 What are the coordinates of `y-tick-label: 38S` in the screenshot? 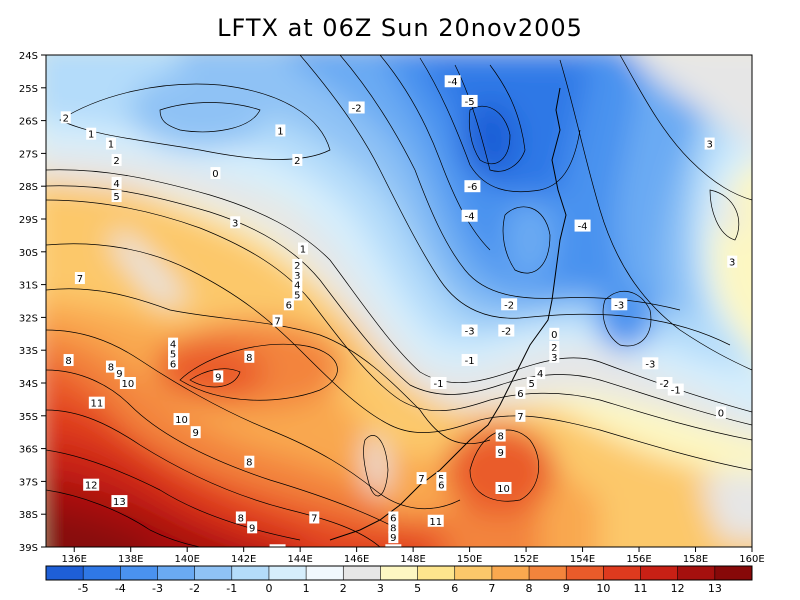 It's located at (28, 515).